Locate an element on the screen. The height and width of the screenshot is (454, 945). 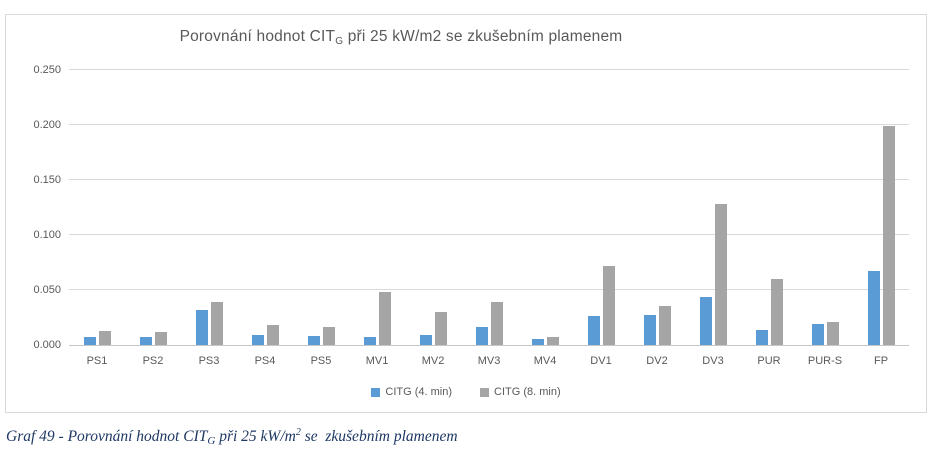
bar-DV2-CITG-4-min is located at coordinates (649, 330).